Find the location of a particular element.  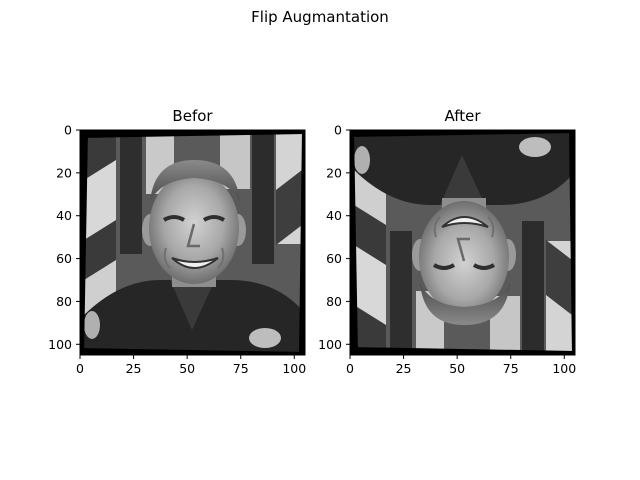

axes-title: Befor is located at coordinates (192, 116).